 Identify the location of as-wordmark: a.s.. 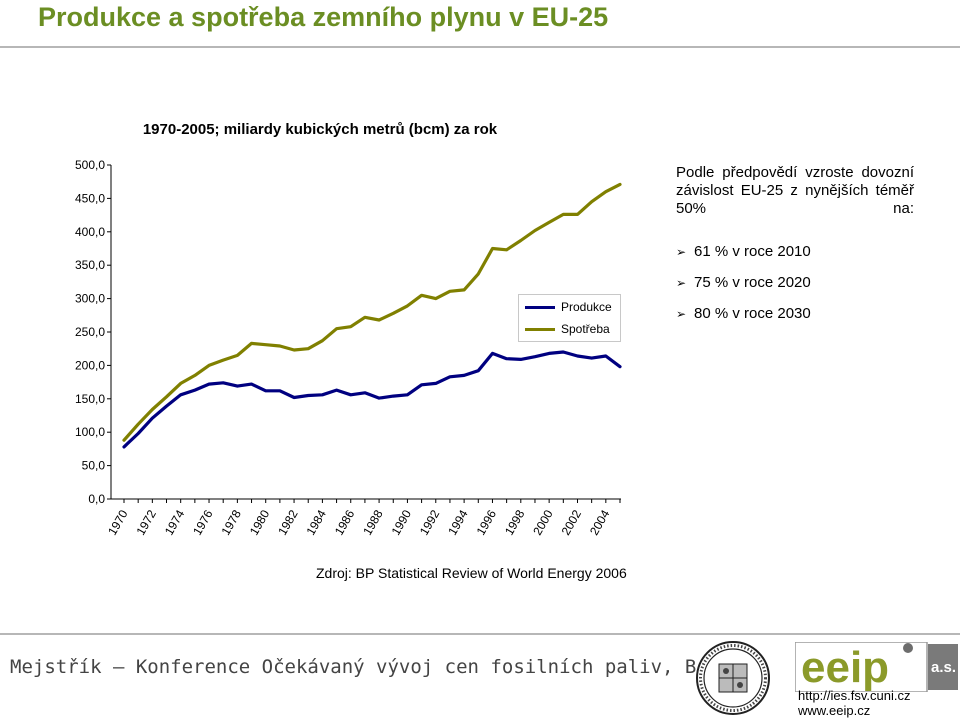
(943, 667).